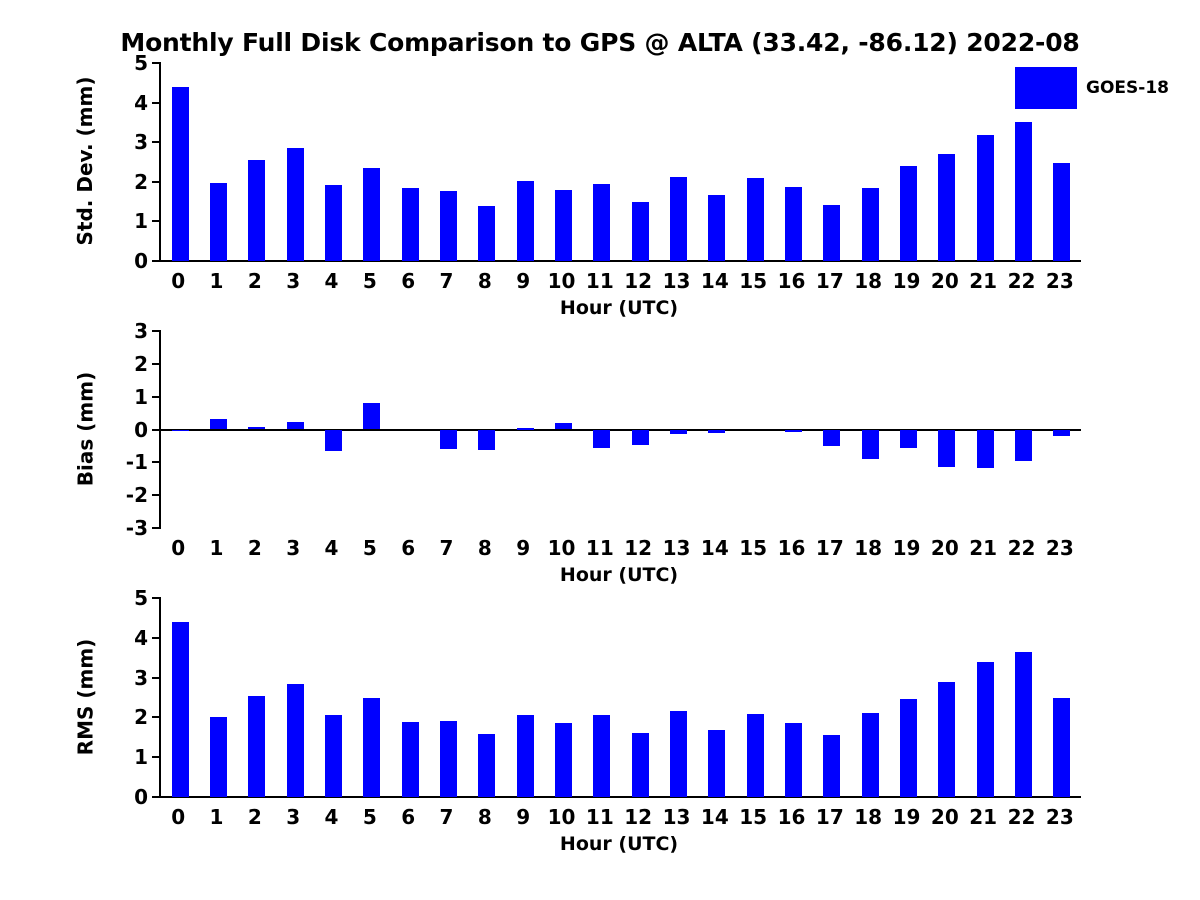 This screenshot has height=900, width=1200. Describe the element at coordinates (141, 637) in the screenshot. I see `y-tick-label-rms: 4` at that location.